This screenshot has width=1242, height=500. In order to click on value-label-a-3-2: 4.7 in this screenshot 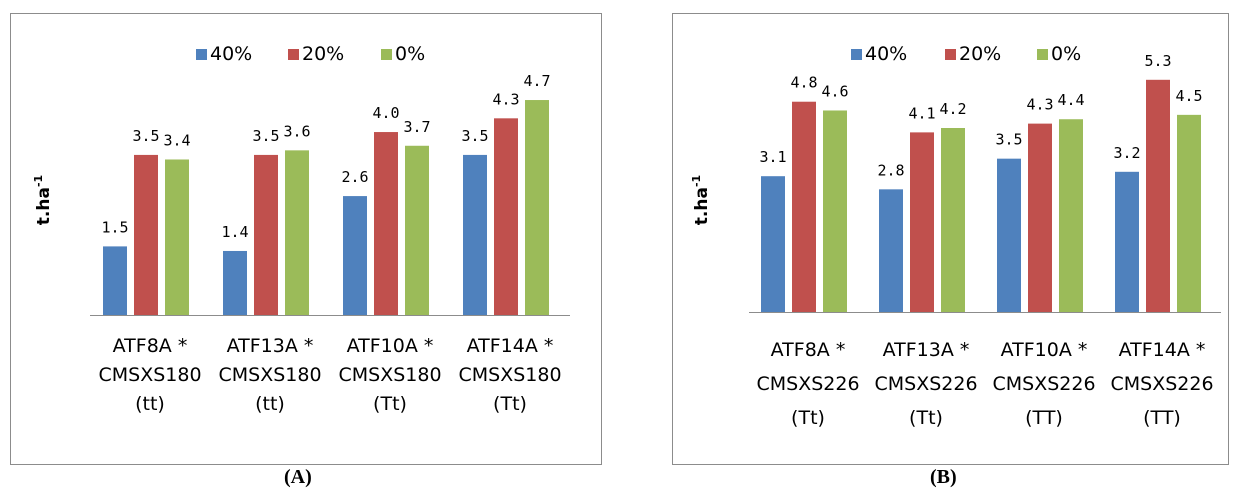, I will do `click(536, 81)`.